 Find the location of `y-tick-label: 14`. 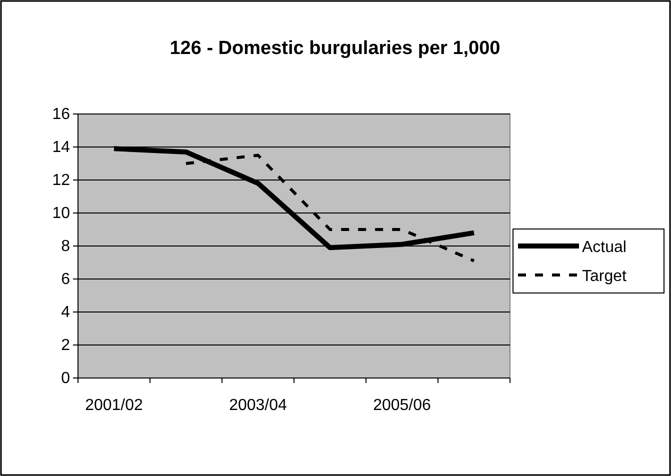

y-tick-label: 14 is located at coordinates (61, 147).